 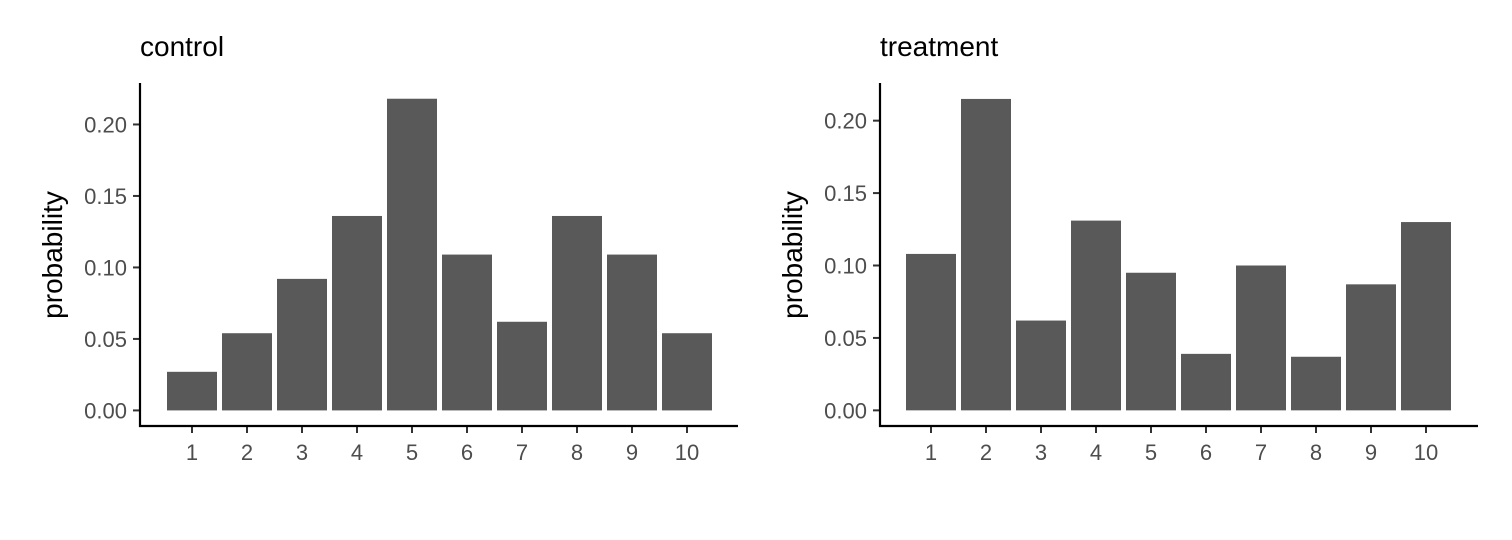 What do you see at coordinates (182, 46) in the screenshot?
I see `chart-title: control` at bounding box center [182, 46].